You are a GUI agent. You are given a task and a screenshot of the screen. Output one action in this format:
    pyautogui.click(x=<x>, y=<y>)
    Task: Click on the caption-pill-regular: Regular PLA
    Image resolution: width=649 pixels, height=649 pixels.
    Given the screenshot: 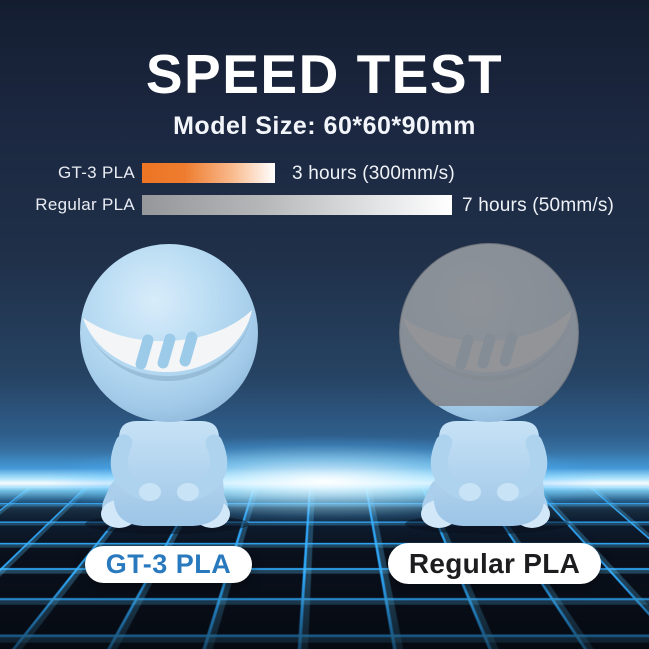 What is the action you would take?
    pyautogui.click(x=494, y=563)
    